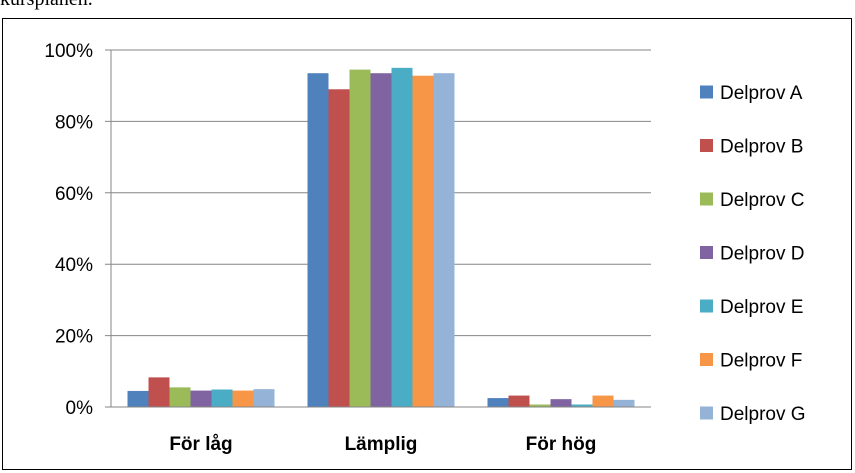 This screenshot has width=855, height=473. What do you see at coordinates (68, 230) in the screenshot?
I see `y-axis-tick-labels: 0% 20% 40% 60% 80% 100%` at bounding box center [68, 230].